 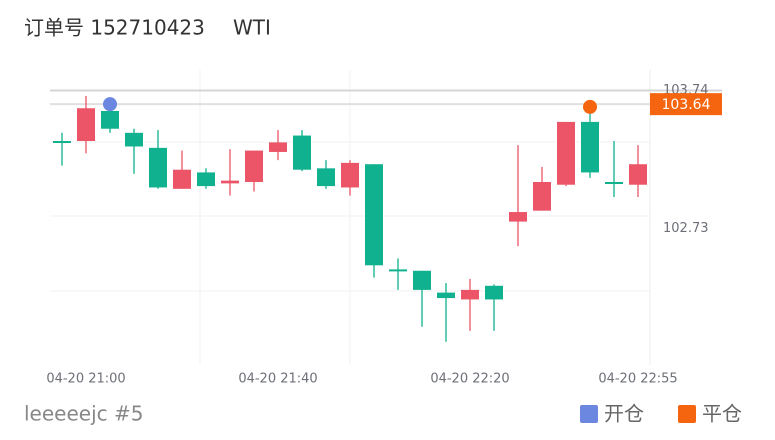 I want to click on x-tick-label: 04-20 22:55, so click(x=637, y=379).